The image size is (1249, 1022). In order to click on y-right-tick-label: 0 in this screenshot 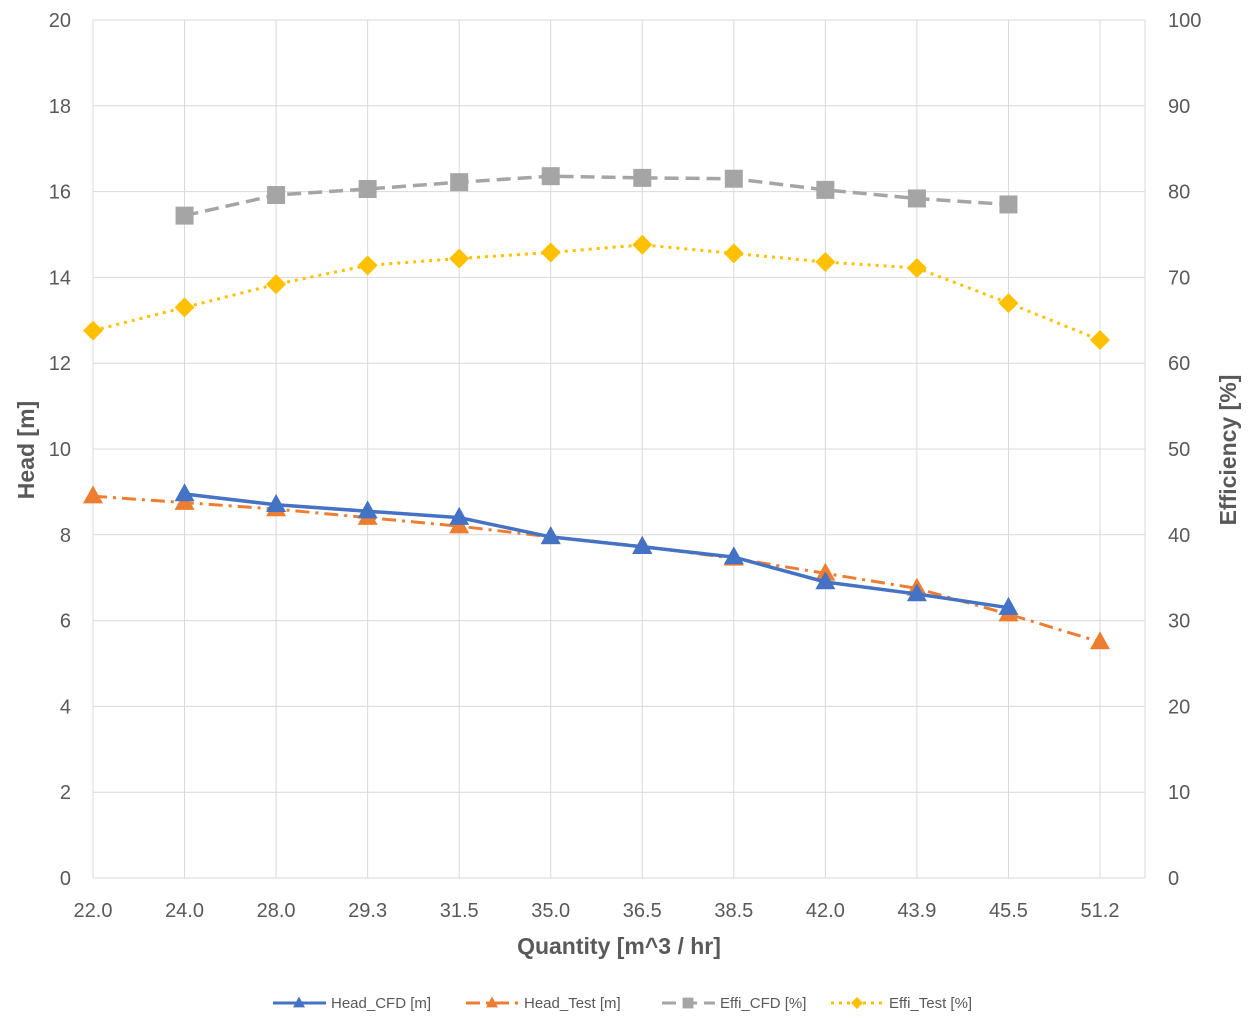, I will do `click(1173, 879)`.